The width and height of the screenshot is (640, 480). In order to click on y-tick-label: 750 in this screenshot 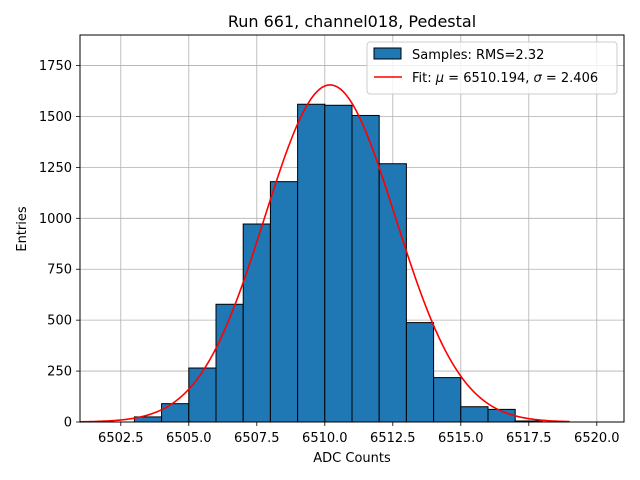, I will do `click(59, 270)`.